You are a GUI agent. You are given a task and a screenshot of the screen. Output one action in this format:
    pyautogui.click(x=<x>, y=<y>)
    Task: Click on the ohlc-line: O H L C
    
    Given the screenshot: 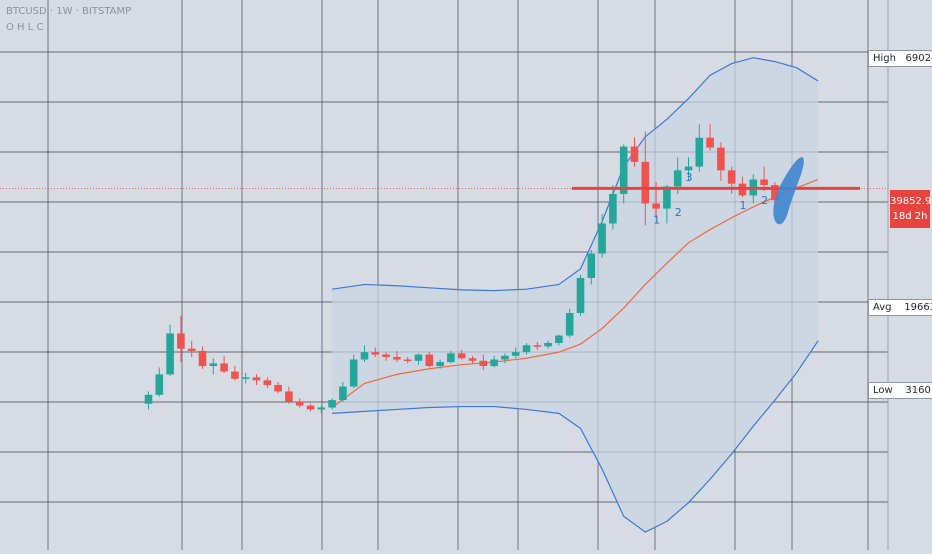 What is the action you would take?
    pyautogui.click(x=25, y=27)
    